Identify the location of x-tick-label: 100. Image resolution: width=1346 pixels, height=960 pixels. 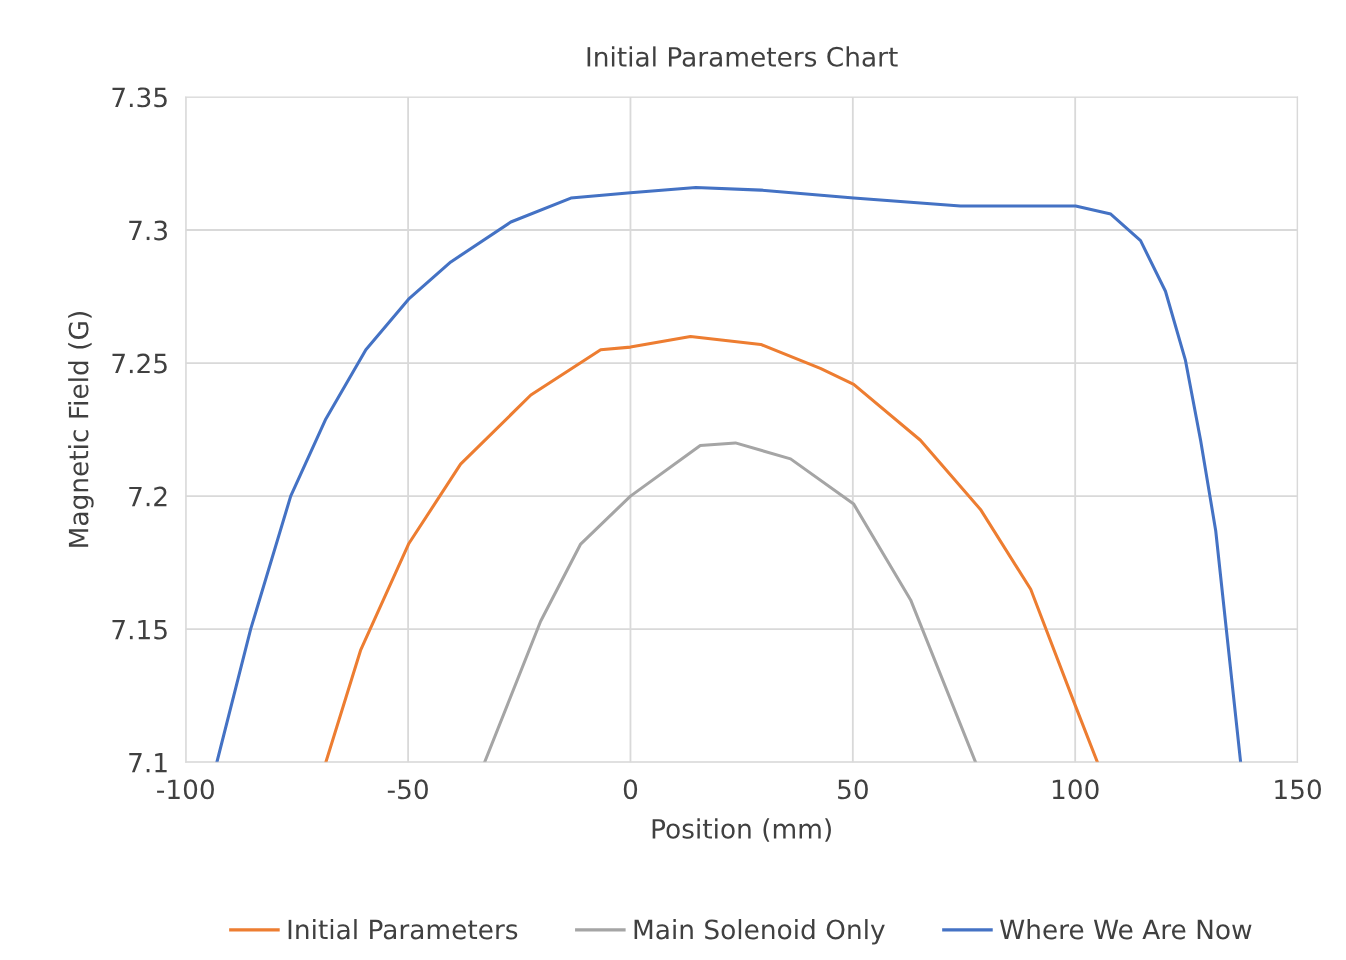
(1075, 789).